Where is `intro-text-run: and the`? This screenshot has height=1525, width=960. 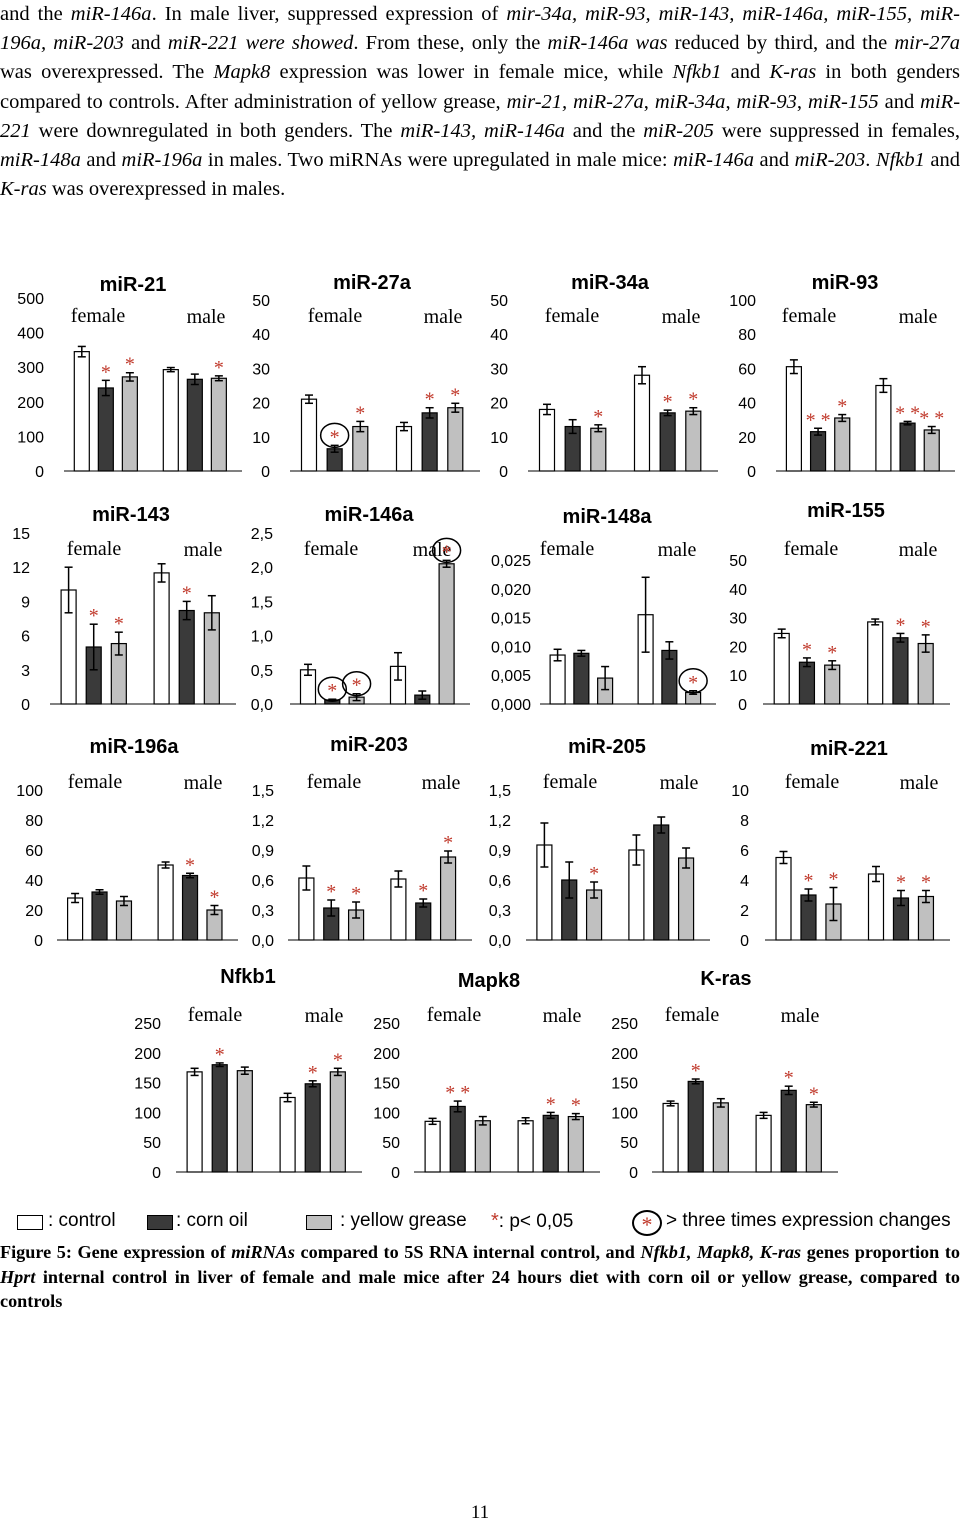 intro-text-run: and the is located at coordinates (604, 130).